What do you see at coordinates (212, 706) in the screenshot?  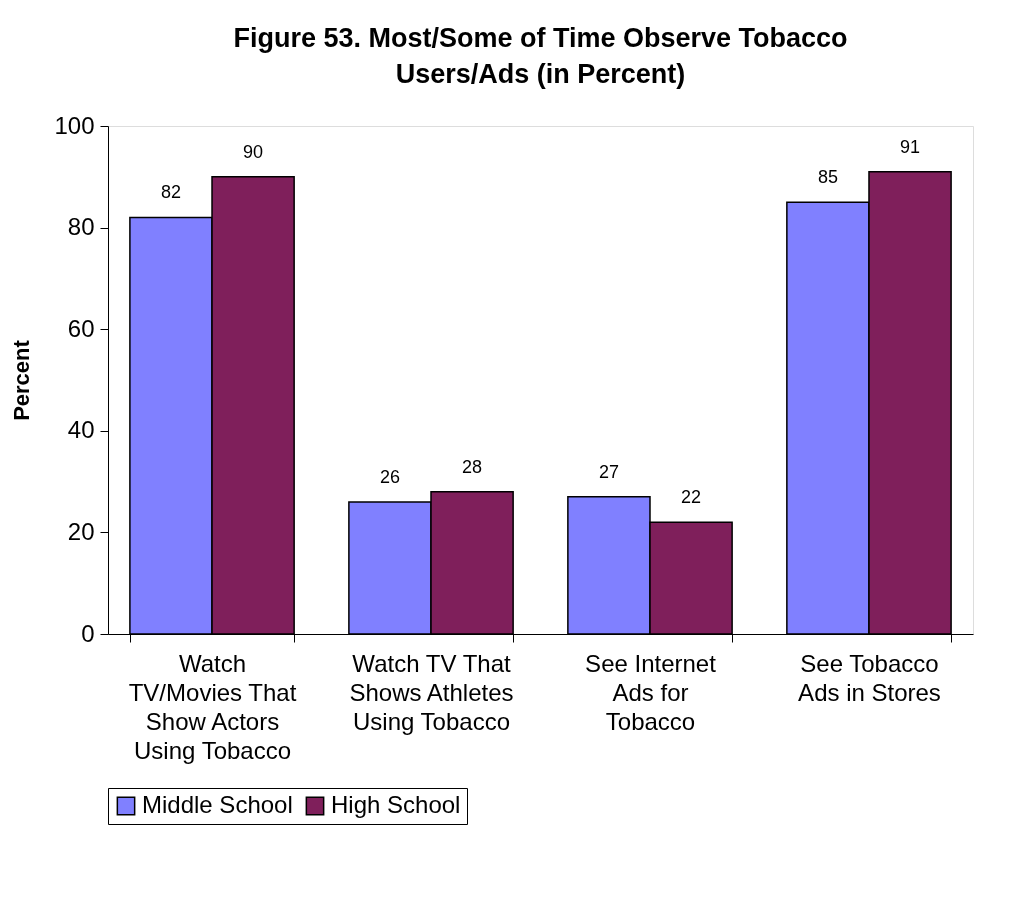 I see `x-tick-label: Watch TV/Movies That Show Actors Using Tobacco` at bounding box center [212, 706].